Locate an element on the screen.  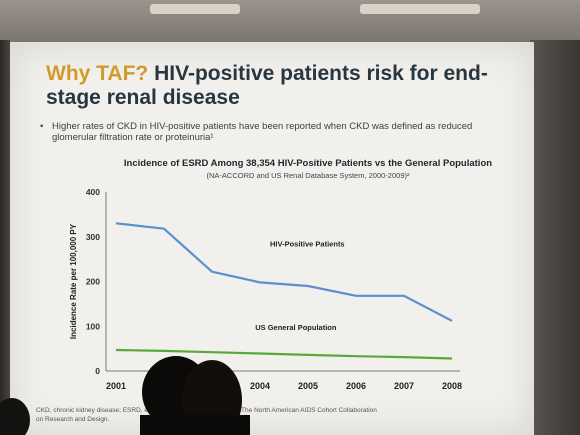
y-tick-label: 200 is located at coordinates (93, 282).